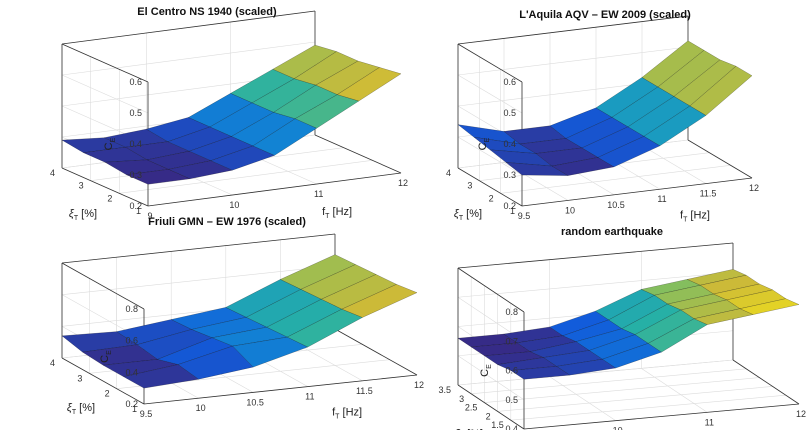 This screenshot has width=806, height=430. I want to click on x-tick-label: 9, so click(149, 216).